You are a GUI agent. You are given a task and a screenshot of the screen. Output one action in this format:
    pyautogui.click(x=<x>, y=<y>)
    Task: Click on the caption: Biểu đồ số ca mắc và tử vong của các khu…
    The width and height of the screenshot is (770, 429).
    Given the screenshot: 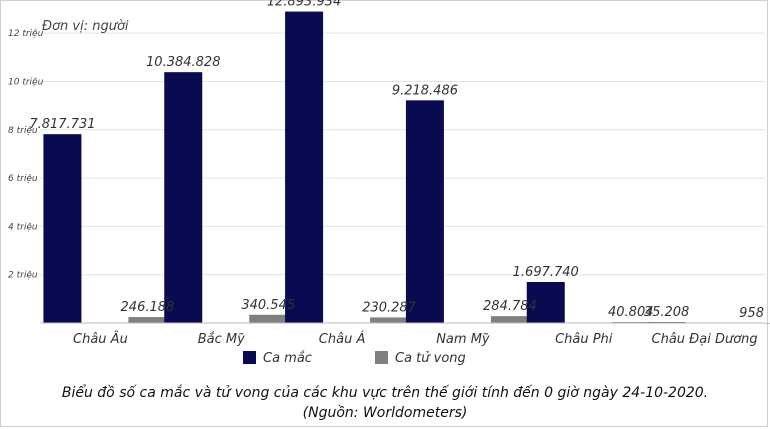 What is the action you would take?
    pyautogui.click(x=385, y=403)
    